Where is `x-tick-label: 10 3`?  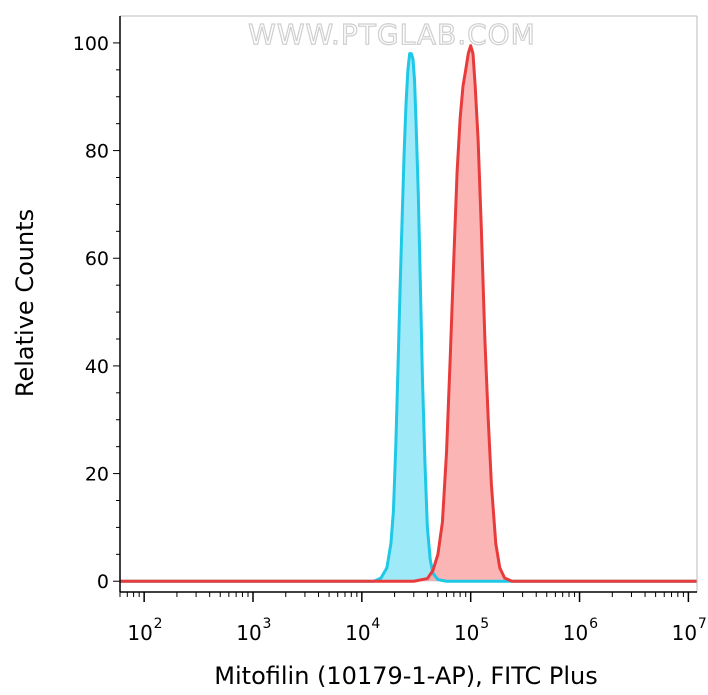
x-tick-label: 10 3 is located at coordinates (253, 630).